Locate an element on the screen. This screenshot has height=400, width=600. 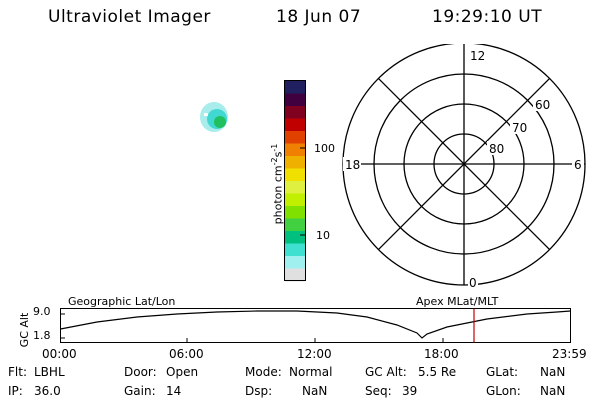
colorbar is located at coordinates (295, 181).